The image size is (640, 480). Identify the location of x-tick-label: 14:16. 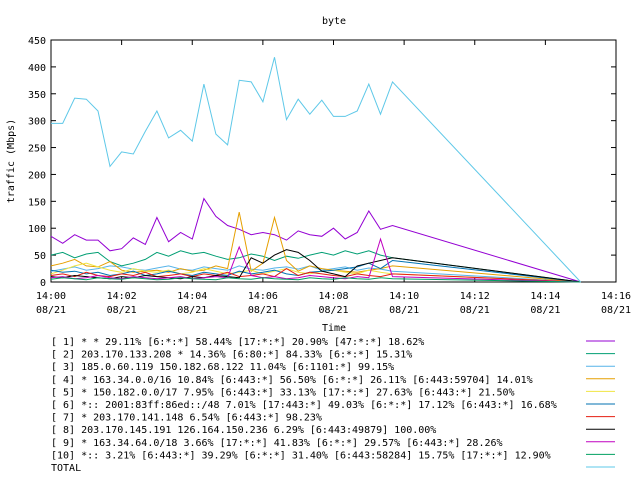
(616, 296).